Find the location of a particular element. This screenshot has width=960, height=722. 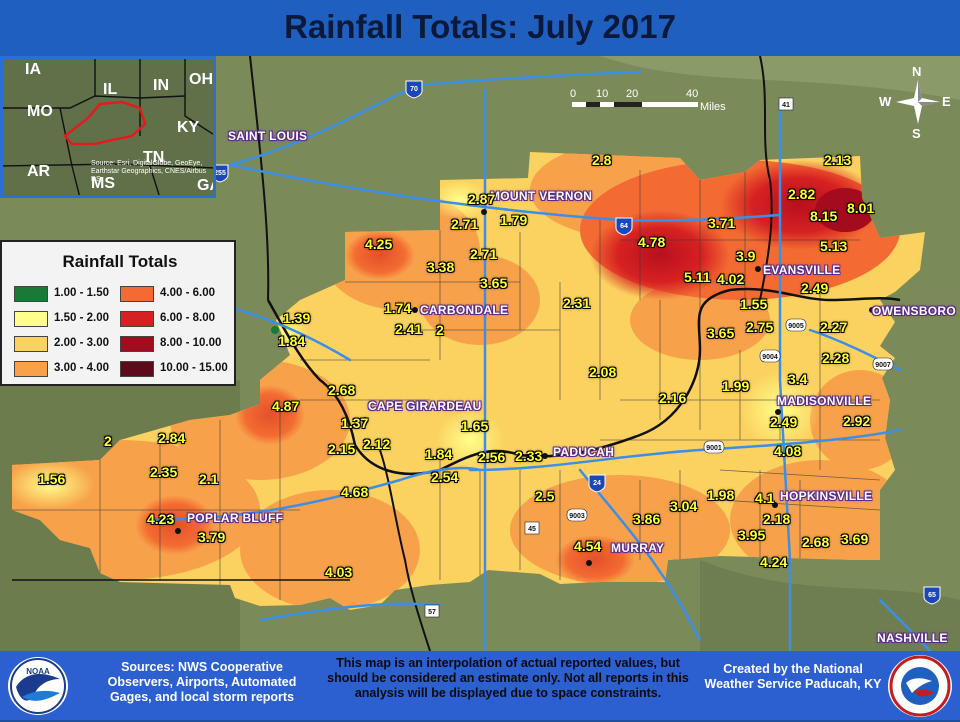

legend-label: 1.50 - 2.00 is located at coordinates (81, 318).